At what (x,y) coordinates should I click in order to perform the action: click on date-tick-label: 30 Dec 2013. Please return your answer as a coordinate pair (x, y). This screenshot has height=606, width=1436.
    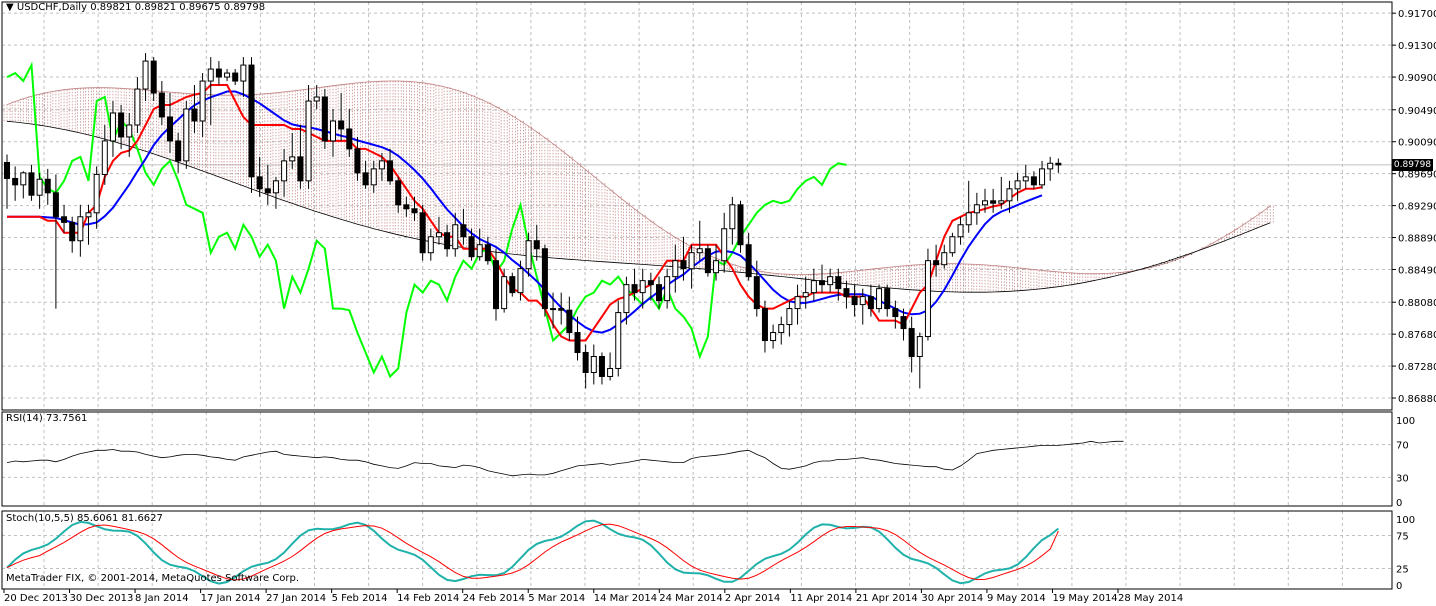
    Looking at the image, I should click on (102, 598).